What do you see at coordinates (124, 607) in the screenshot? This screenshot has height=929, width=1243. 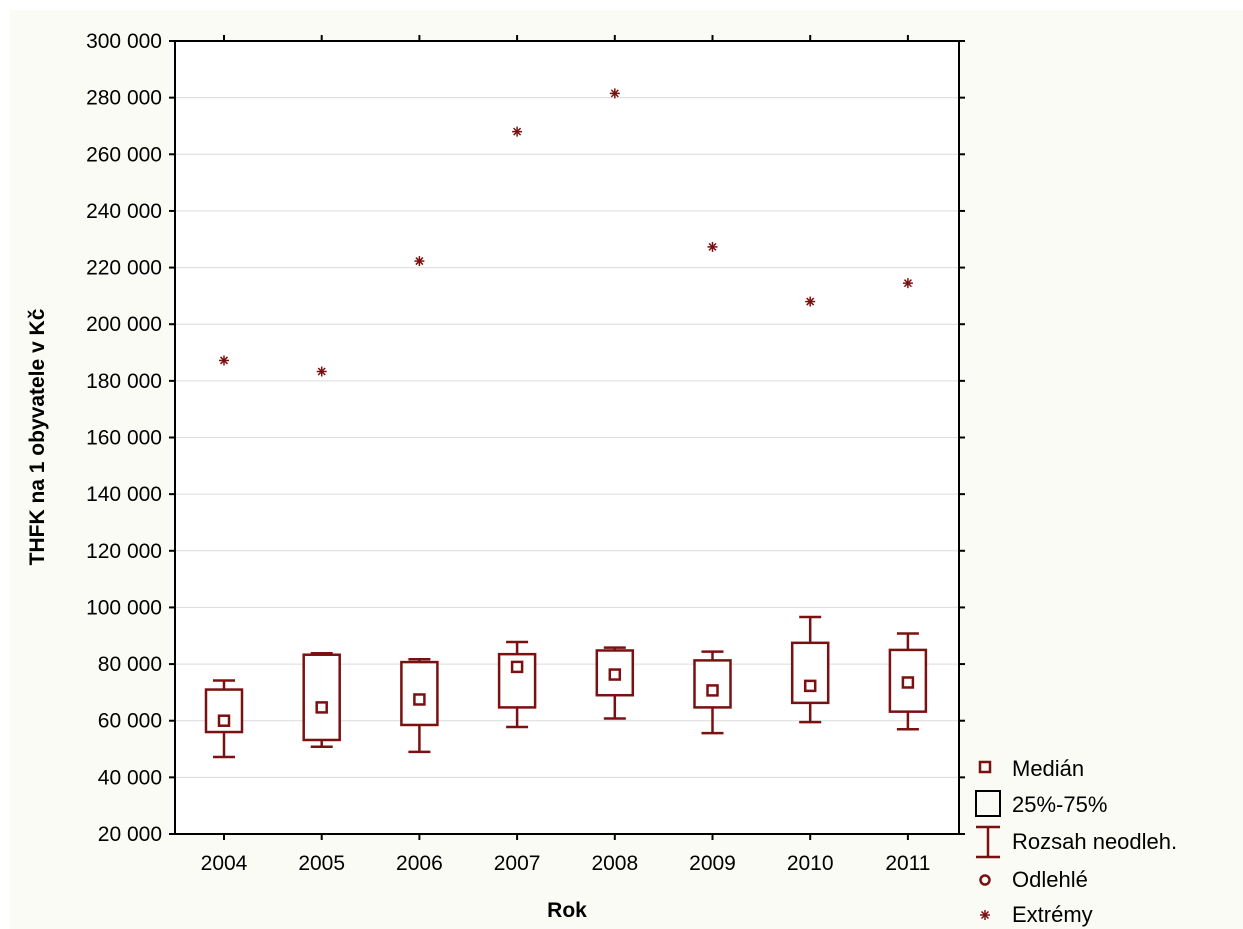 I see `y-tick-label: 100 000` at bounding box center [124, 607].